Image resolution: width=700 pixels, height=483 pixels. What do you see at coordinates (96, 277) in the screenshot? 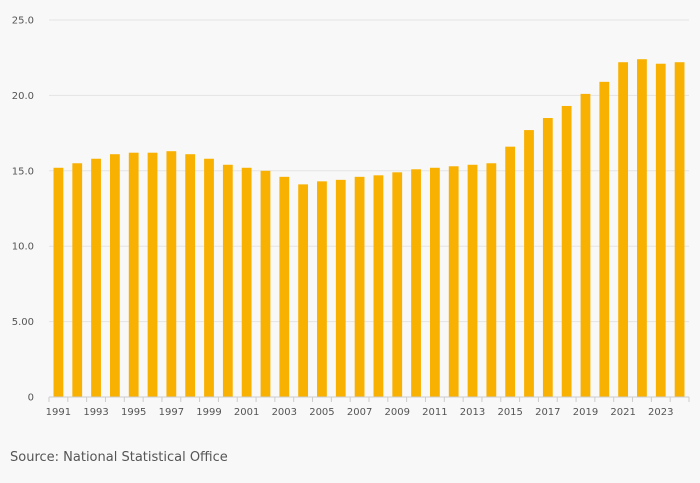
I see `bar-1993` at bounding box center [96, 277].